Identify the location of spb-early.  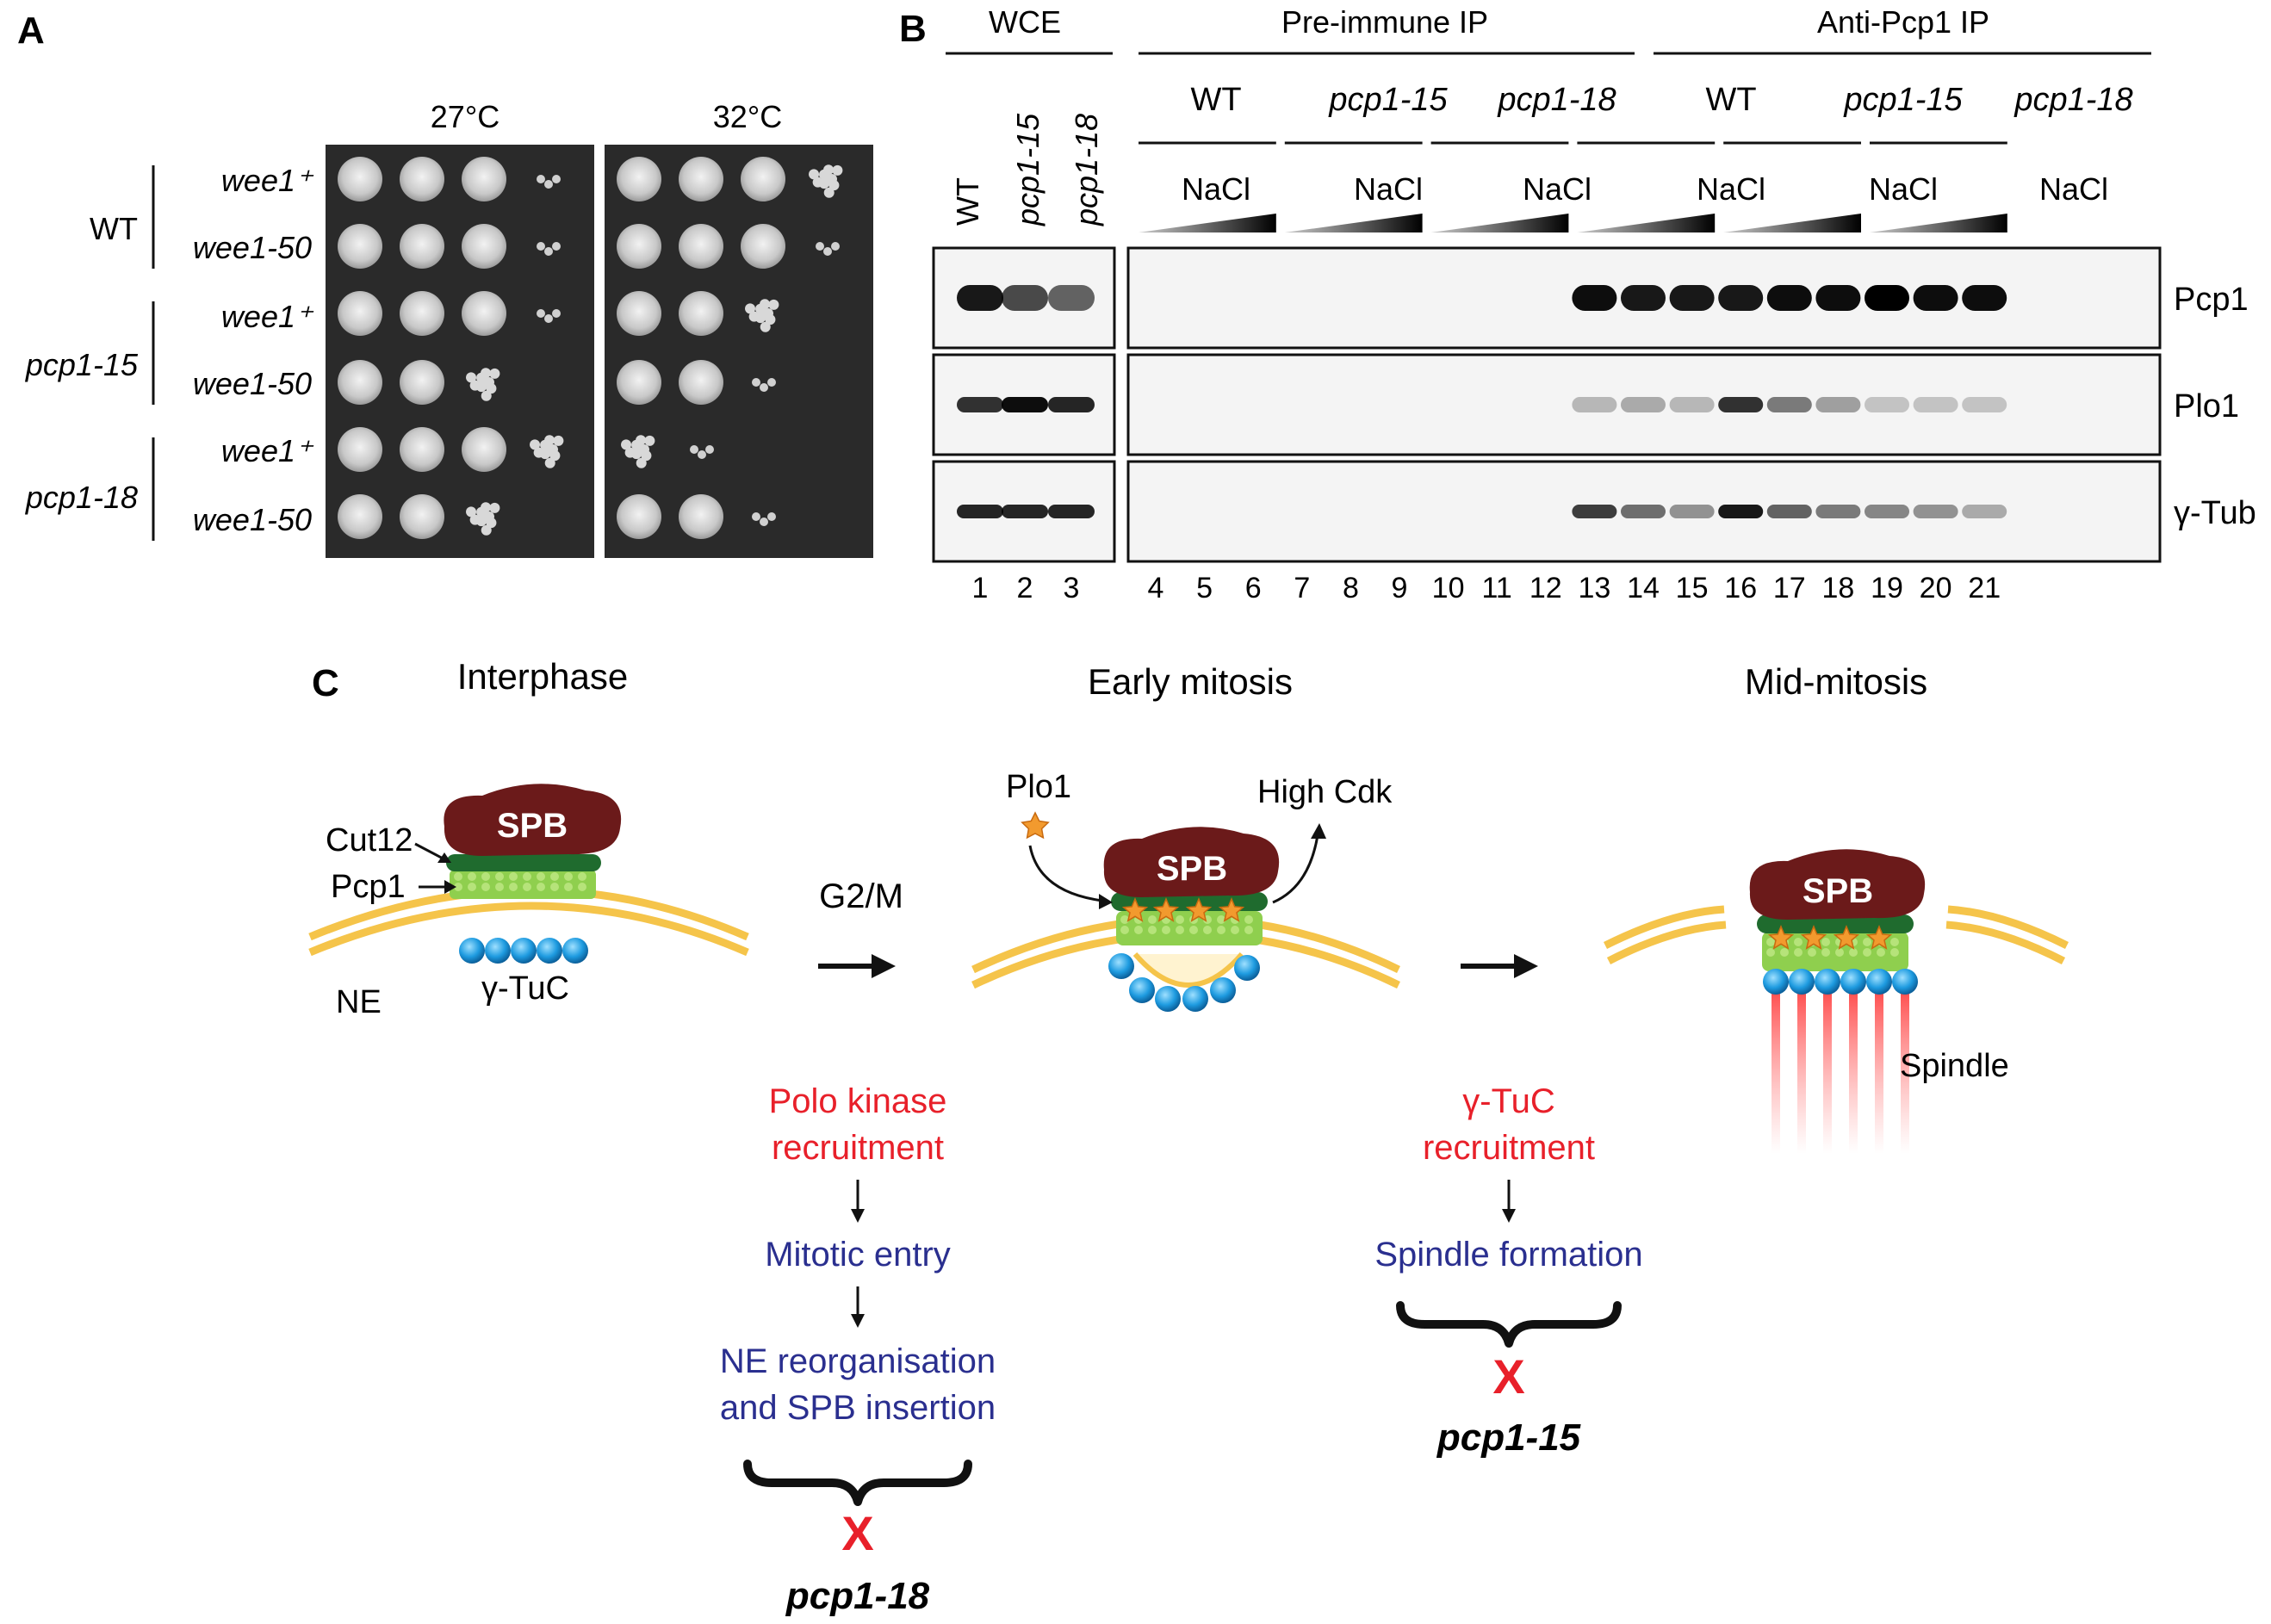
(1191, 862).